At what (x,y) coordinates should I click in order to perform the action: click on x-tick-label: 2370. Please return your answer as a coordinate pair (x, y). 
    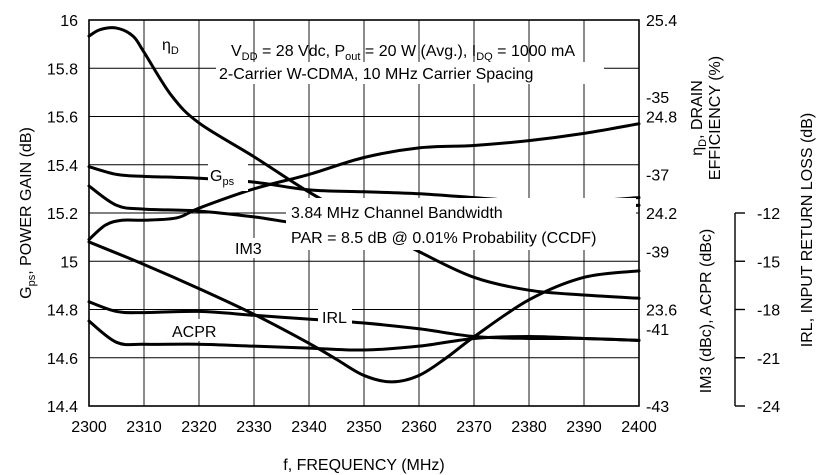
    Looking at the image, I should click on (474, 427).